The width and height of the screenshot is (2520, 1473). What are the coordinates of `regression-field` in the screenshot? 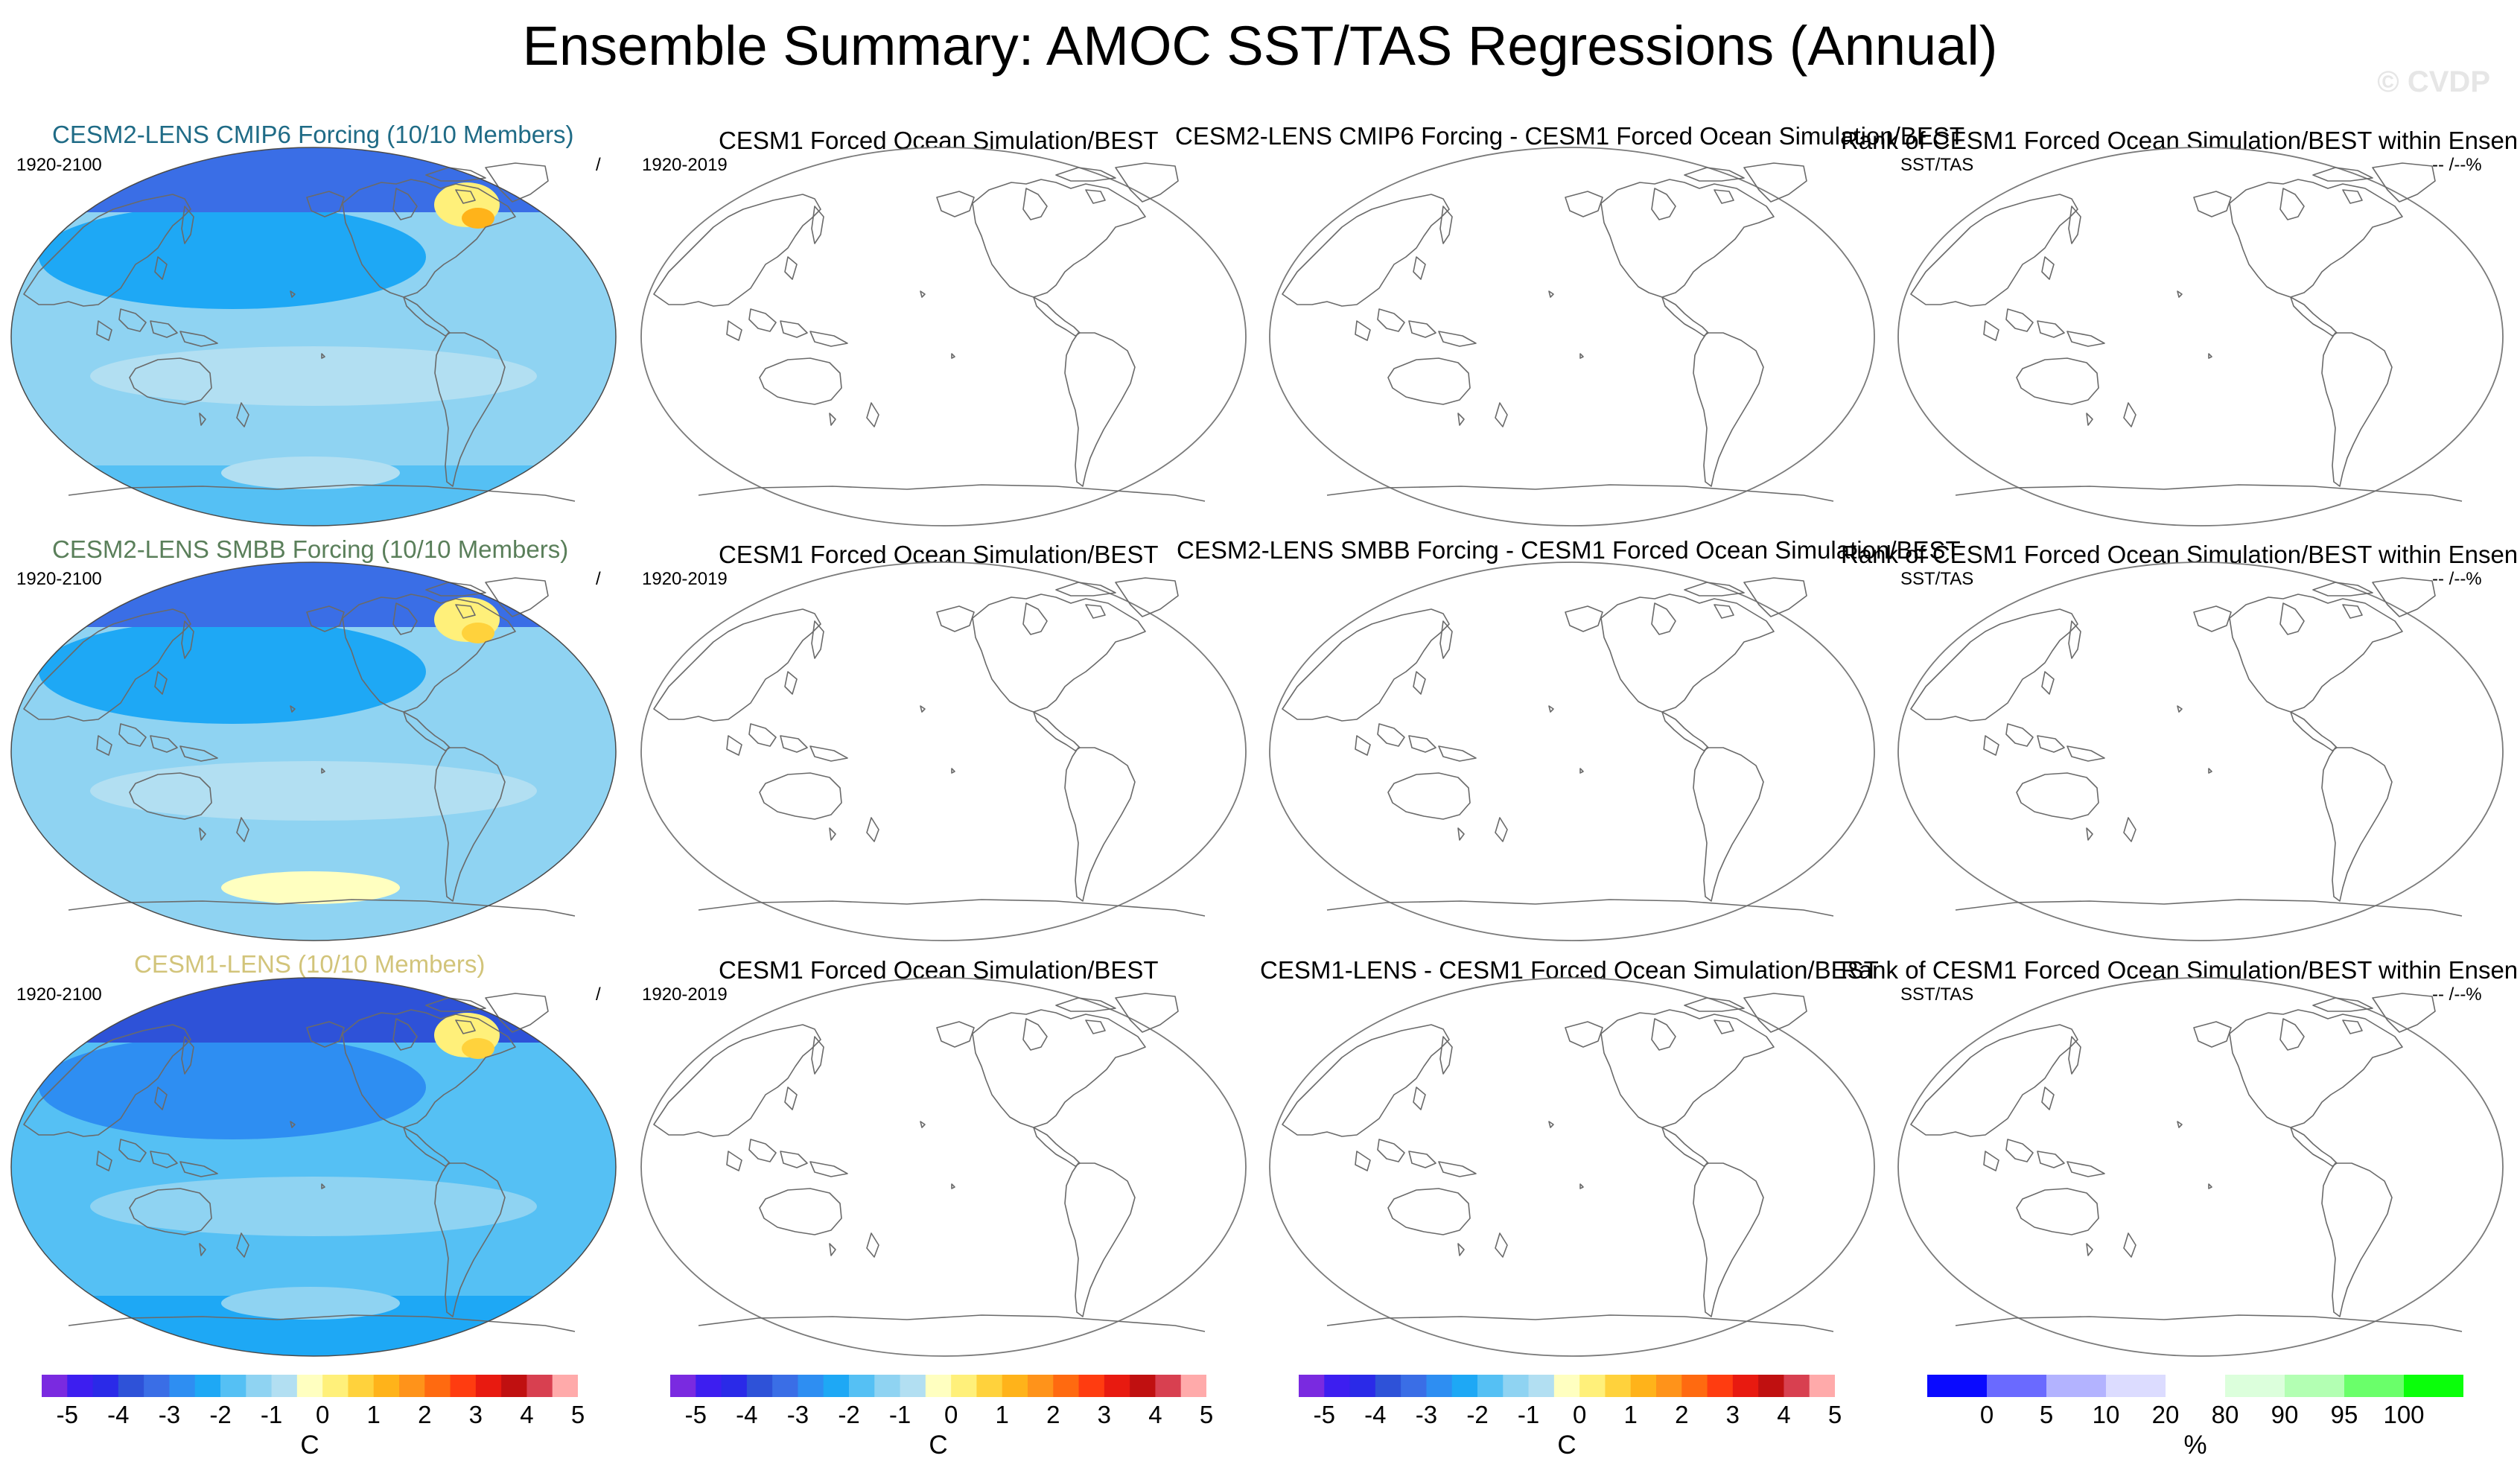 It's located at (313, 336).